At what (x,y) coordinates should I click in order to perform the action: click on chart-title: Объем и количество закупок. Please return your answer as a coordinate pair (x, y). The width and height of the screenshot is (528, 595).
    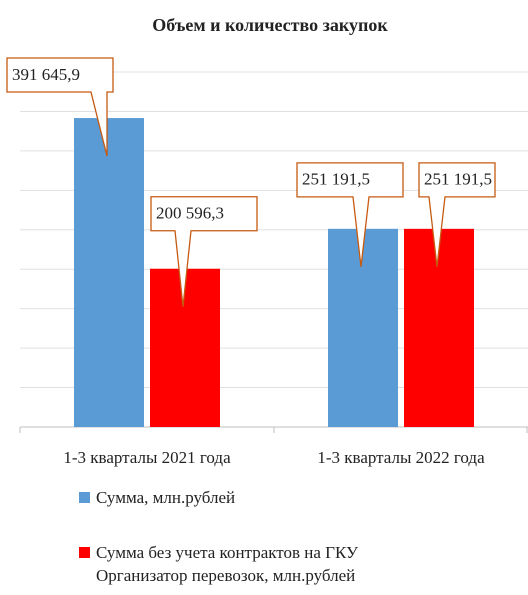
    Looking at the image, I should click on (270, 25).